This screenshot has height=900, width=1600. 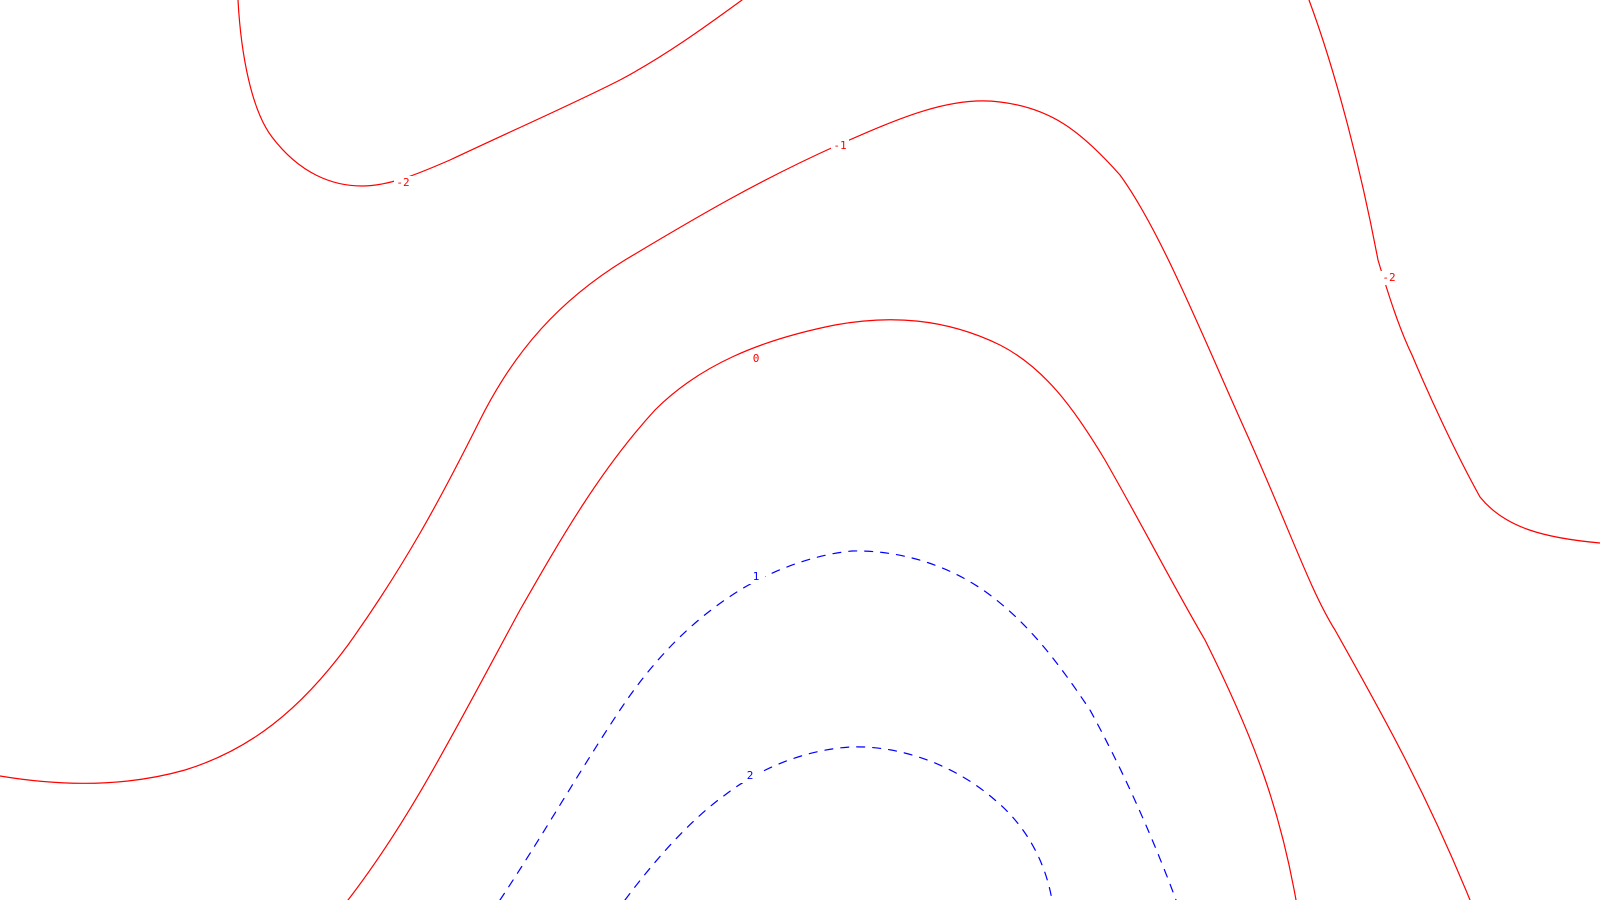 I want to click on contour-label-1-0: 1, so click(x=756, y=576).